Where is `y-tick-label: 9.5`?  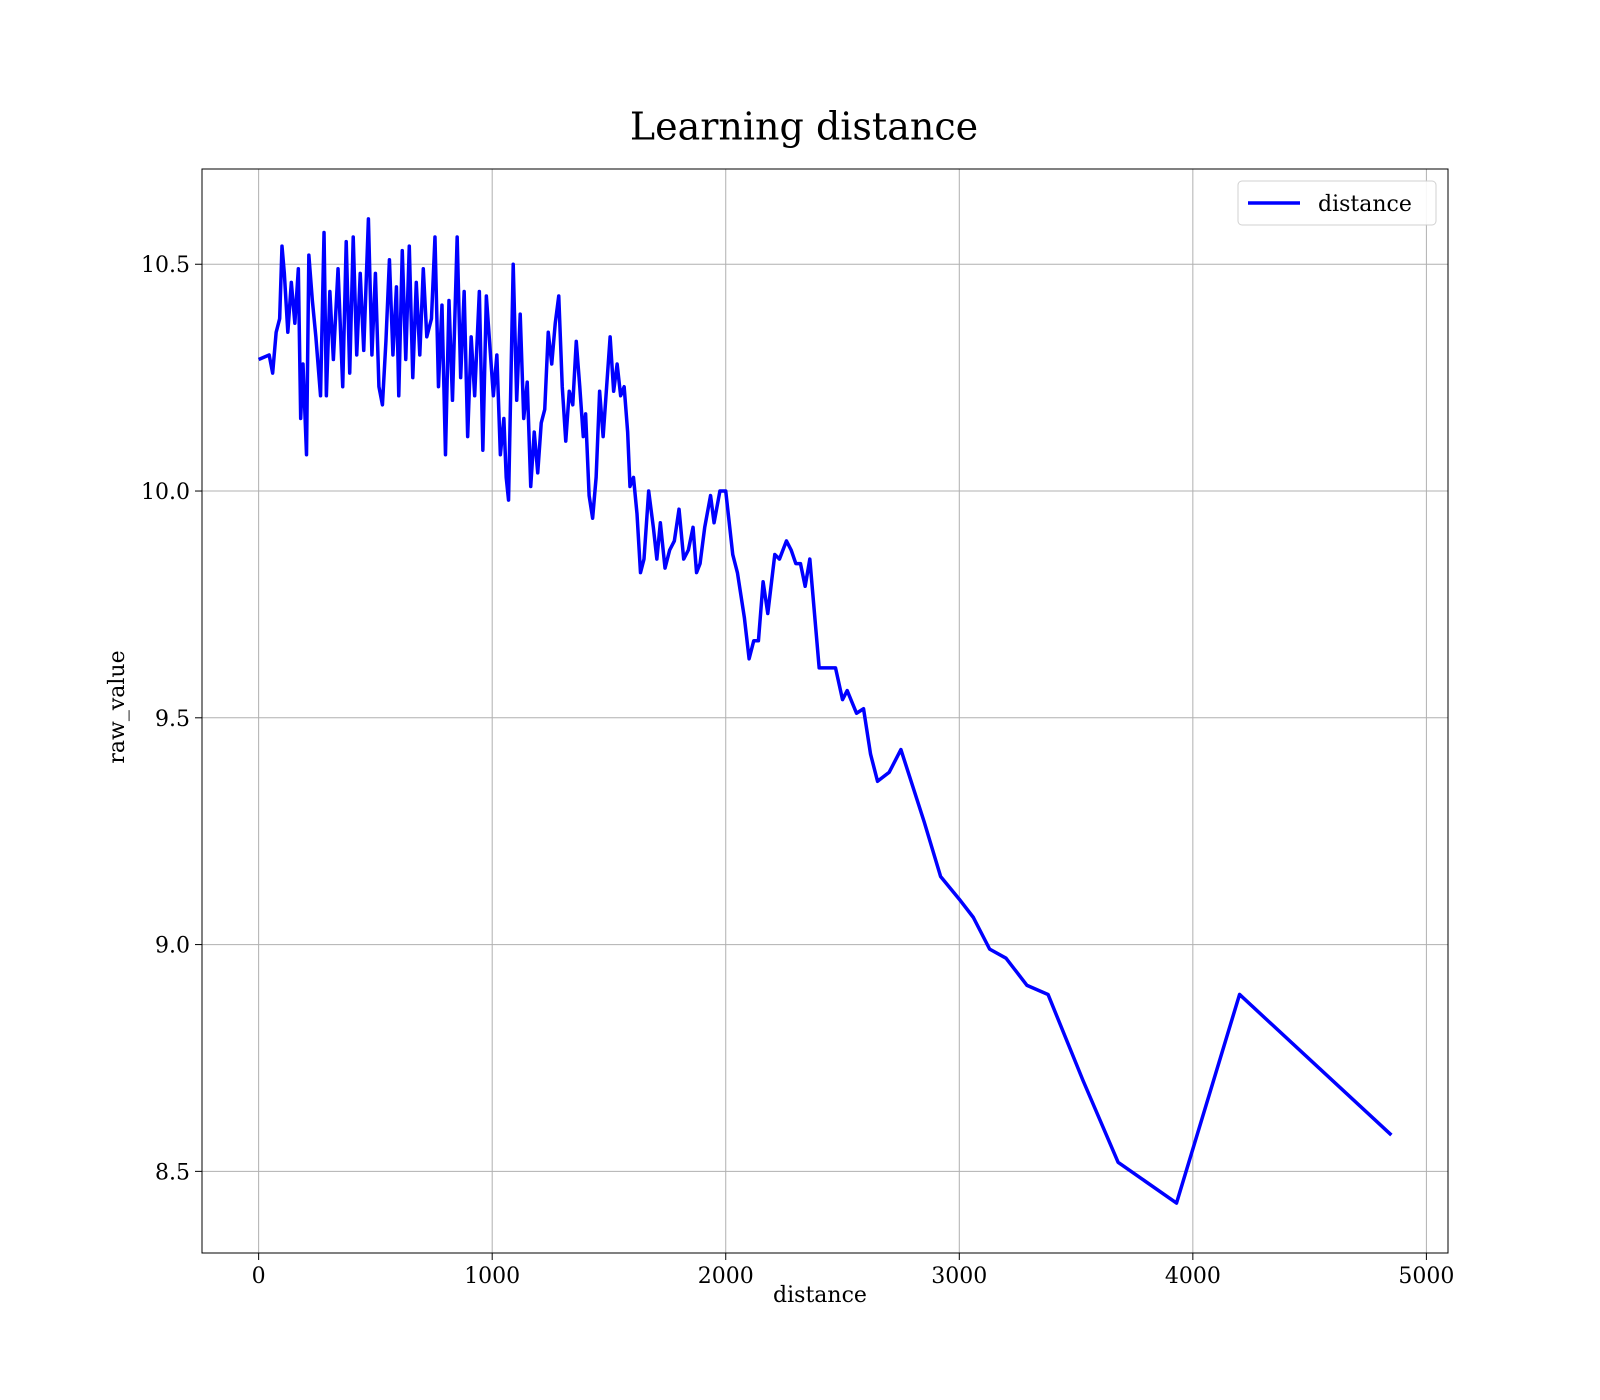 y-tick-label: 9.5 is located at coordinates (172, 719).